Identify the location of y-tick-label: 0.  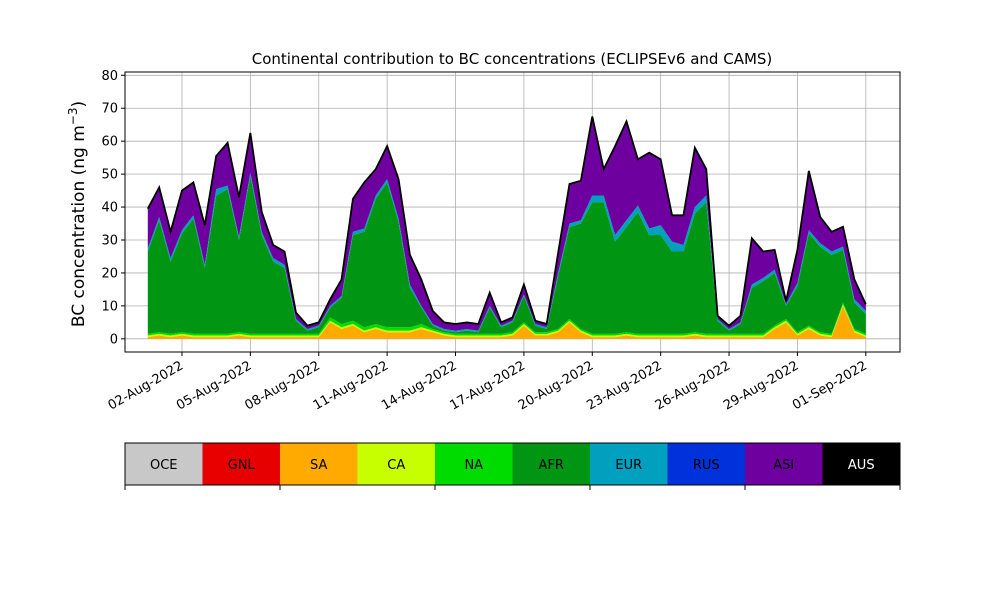
(114, 339).